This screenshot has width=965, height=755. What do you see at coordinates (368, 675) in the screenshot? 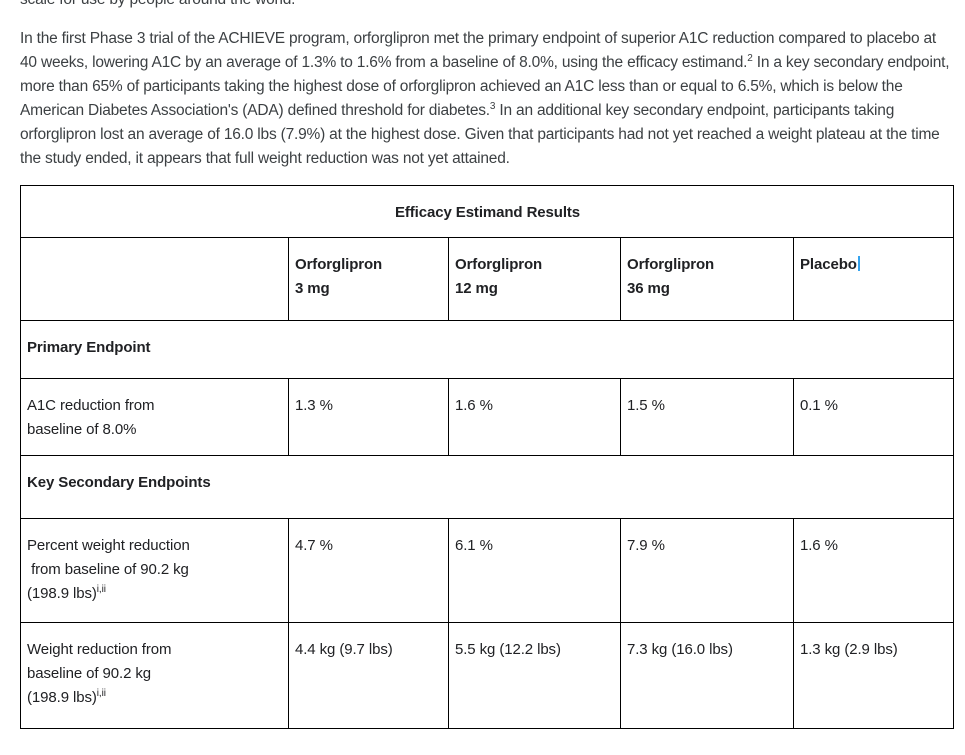
I see `weight-value-3mg: 4.4 kg (9.7 lbs)` at bounding box center [368, 675].